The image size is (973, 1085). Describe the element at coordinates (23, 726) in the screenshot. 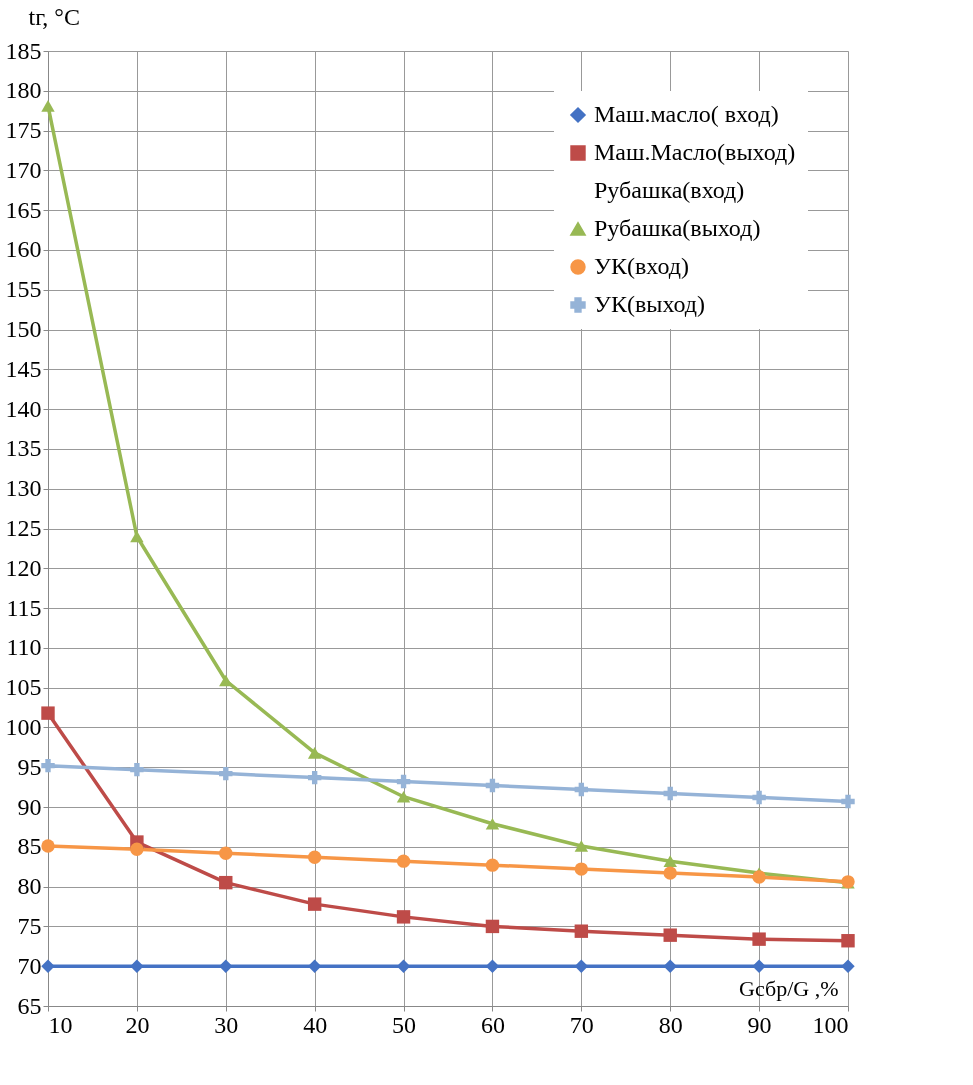

I see `y-tick-label: 100` at that location.